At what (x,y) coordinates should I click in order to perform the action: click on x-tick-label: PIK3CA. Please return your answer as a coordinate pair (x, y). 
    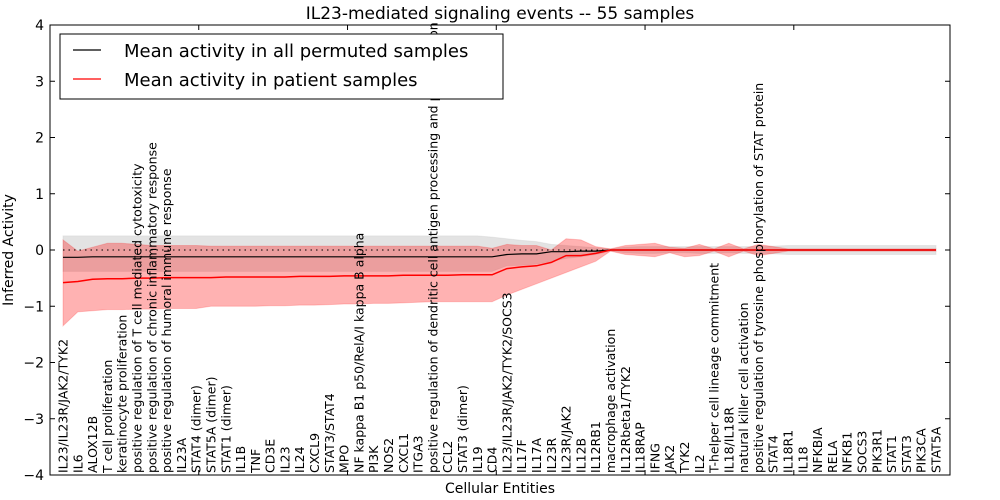
    Looking at the image, I should click on (921, 450).